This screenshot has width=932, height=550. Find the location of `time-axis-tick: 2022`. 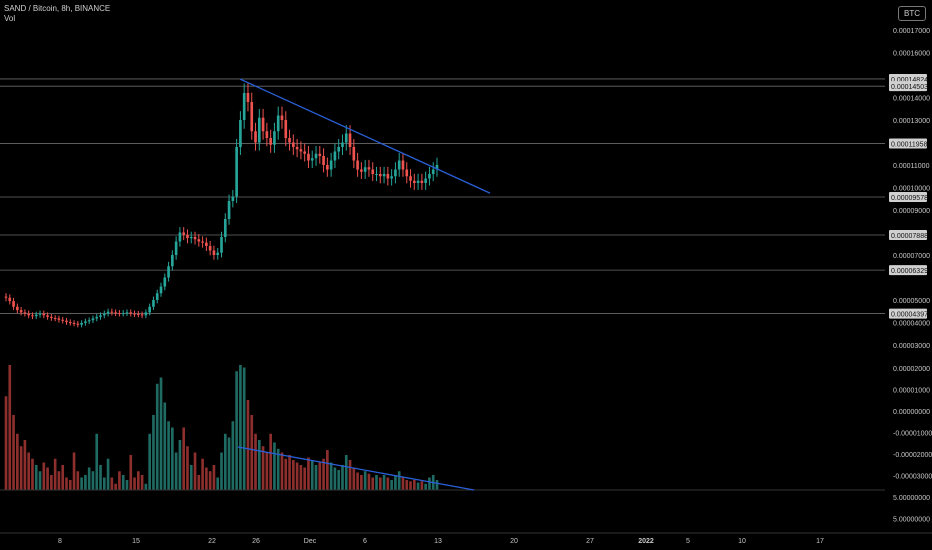

time-axis-tick: 2022 is located at coordinates (646, 541).